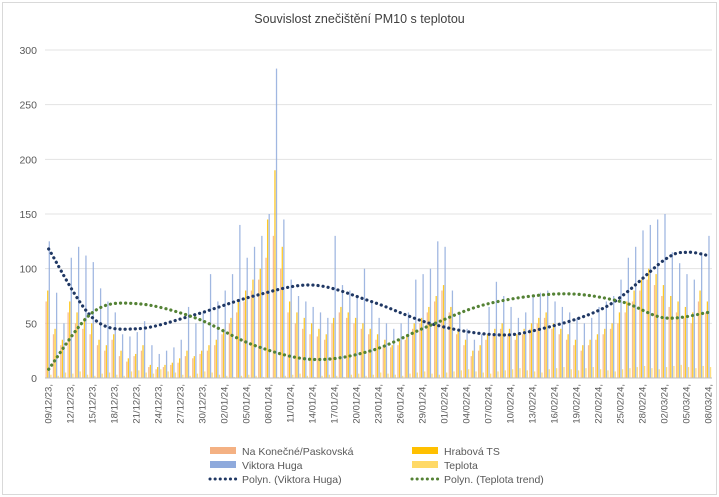 The width and height of the screenshot is (719, 497). Describe the element at coordinates (576, 404) in the screenshot. I see `x-tick-label: 19/02/24,` at that location.